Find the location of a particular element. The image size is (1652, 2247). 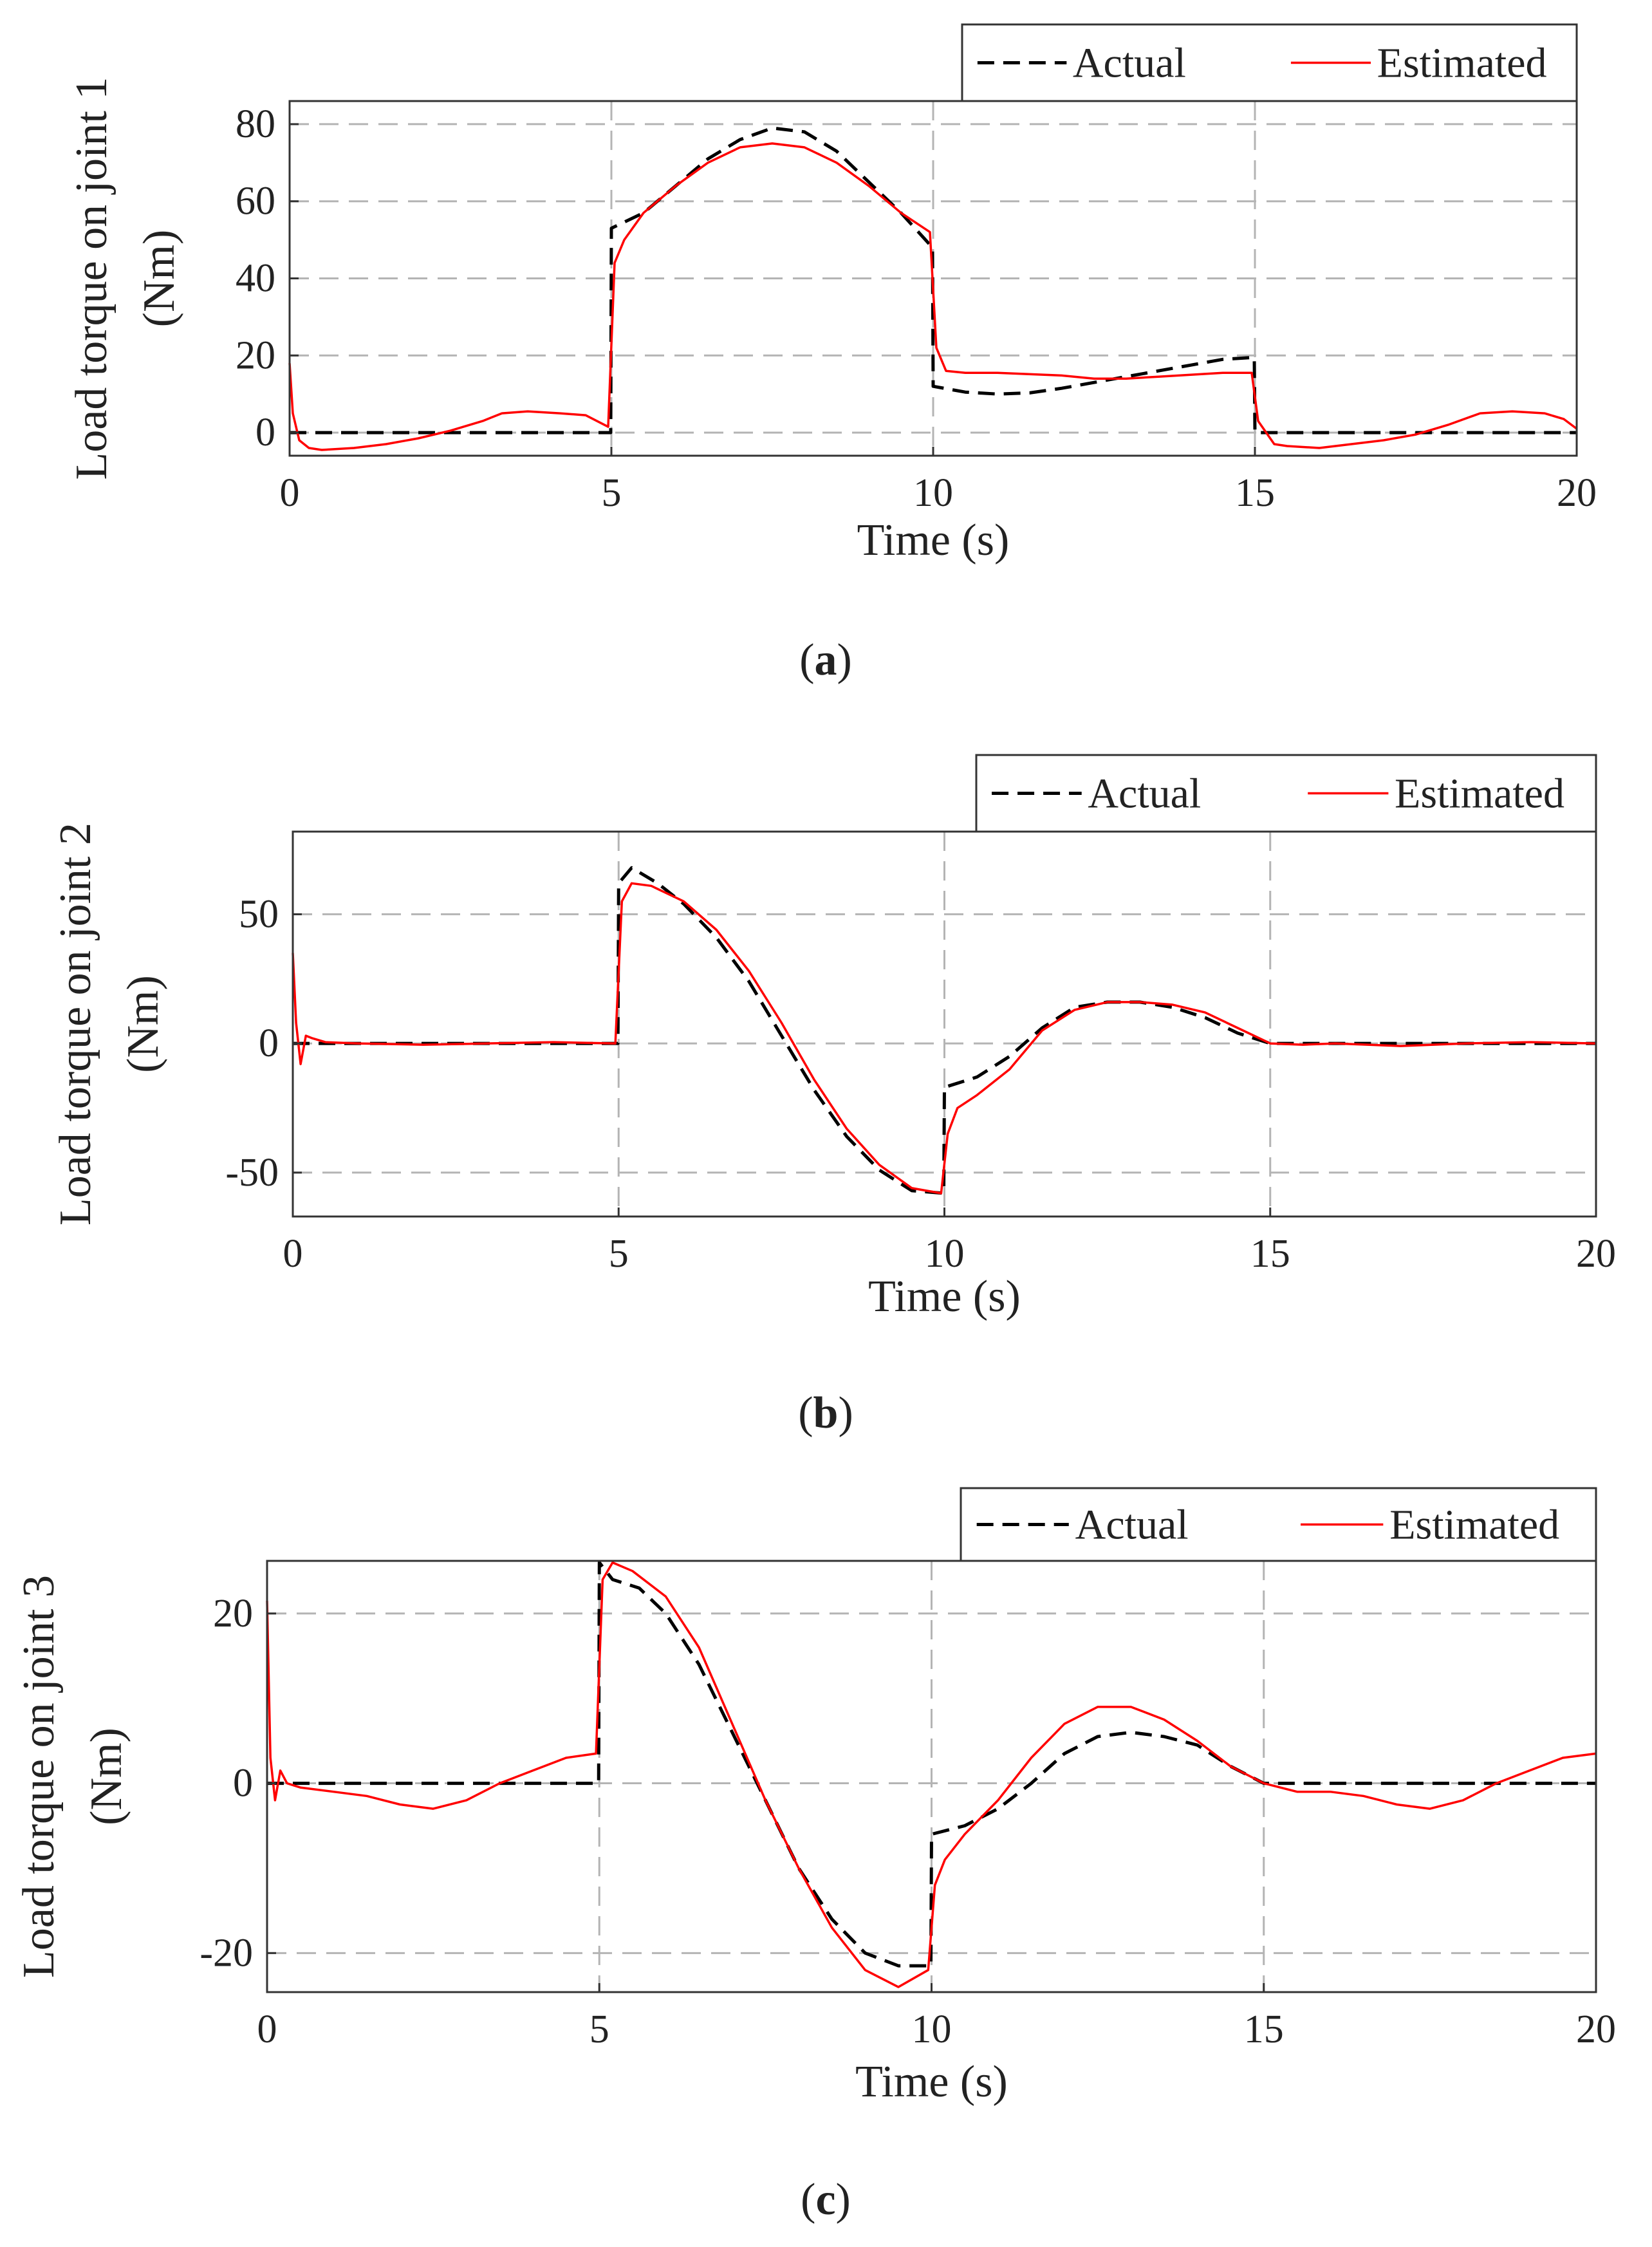

y-tick-label: 80 is located at coordinates (256, 124).